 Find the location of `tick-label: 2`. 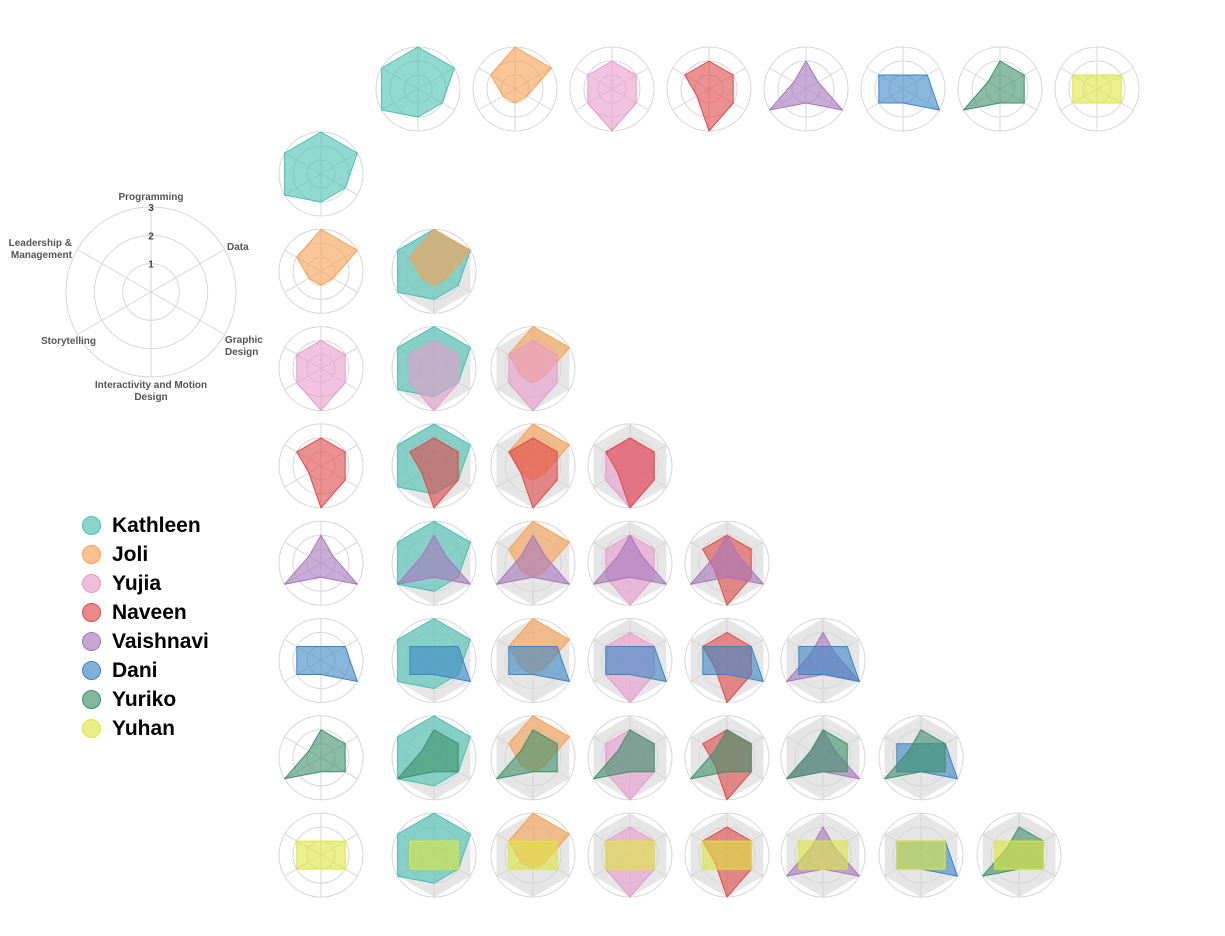

tick-label: 2 is located at coordinates (151, 236).